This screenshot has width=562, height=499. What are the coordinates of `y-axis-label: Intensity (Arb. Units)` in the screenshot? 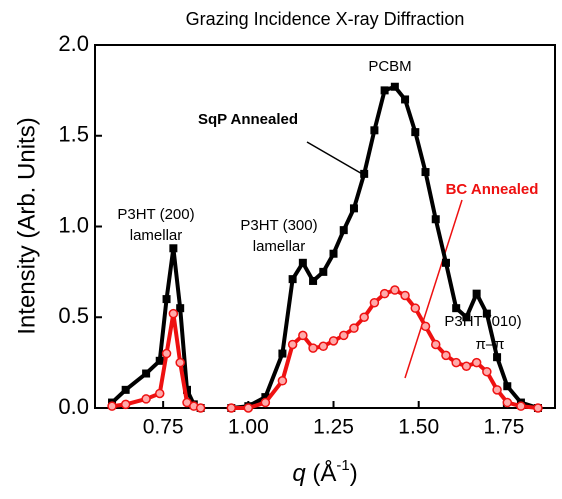 It's located at (26, 225).